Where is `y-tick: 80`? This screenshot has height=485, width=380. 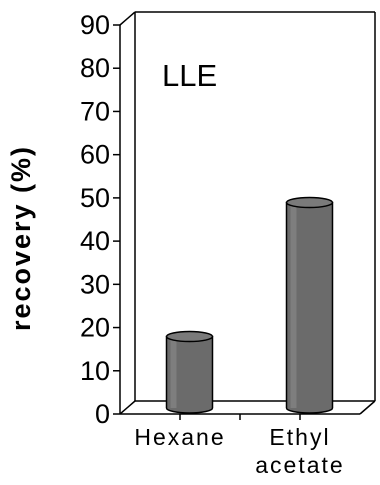 y-tick: 80 is located at coordinates (100, 68).